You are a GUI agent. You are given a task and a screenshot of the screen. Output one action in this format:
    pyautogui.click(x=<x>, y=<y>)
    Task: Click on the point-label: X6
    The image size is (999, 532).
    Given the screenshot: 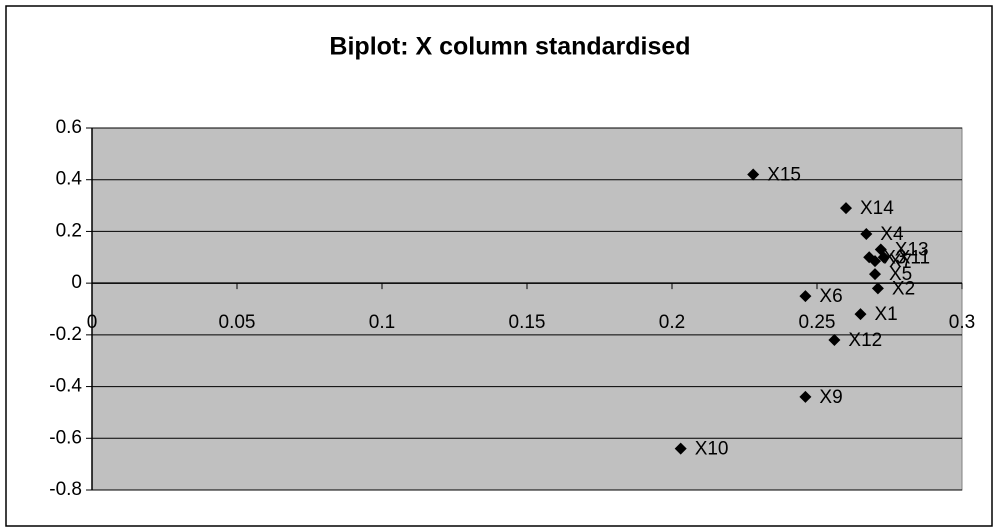 What is the action you would take?
    pyautogui.click(x=830, y=296)
    